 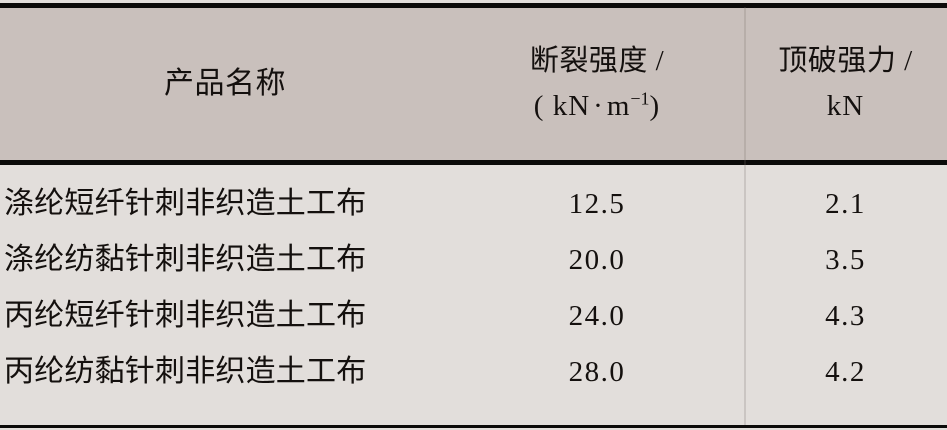 I want to click on cell-product-name: 丙纶纺黏针刺非织造土工布, so click(x=185, y=371).